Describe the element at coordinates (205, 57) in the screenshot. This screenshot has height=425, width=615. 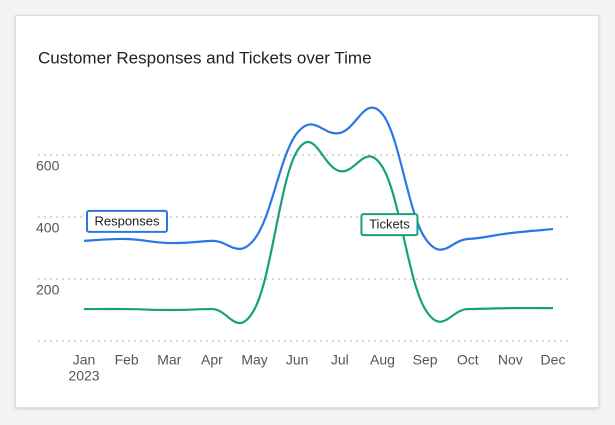
I see `chart-title: Customer Responses and Tickets over Time` at that location.